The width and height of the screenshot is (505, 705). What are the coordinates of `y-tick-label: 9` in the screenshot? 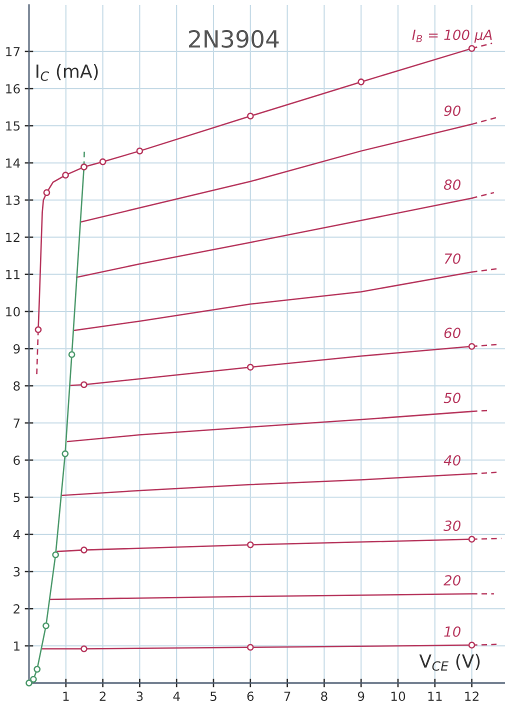 It's located at (17, 349).